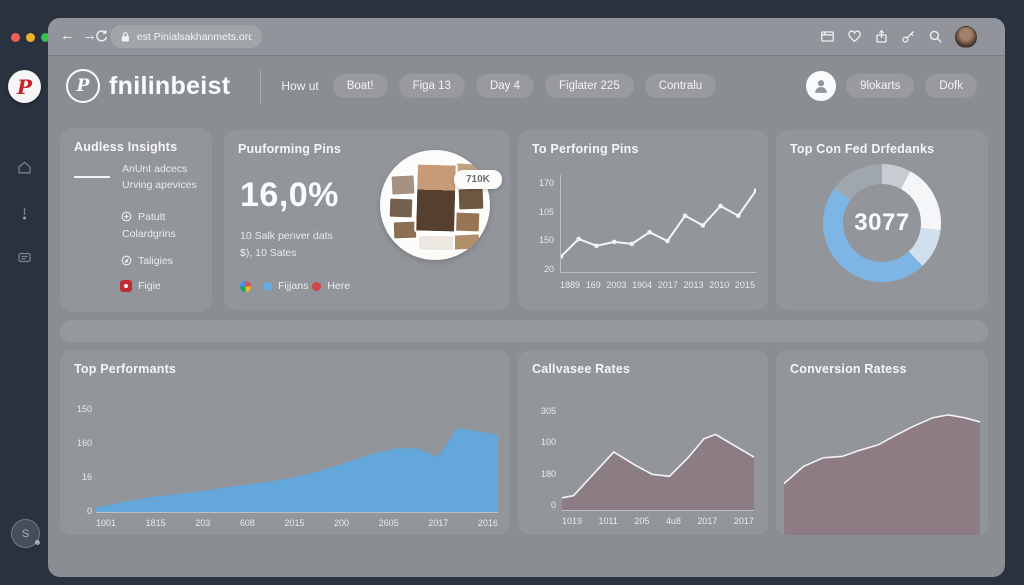 This screenshot has width=1024, height=585. What do you see at coordinates (155, 523) in the screenshot?
I see `tick-label: 1815` at bounding box center [155, 523].